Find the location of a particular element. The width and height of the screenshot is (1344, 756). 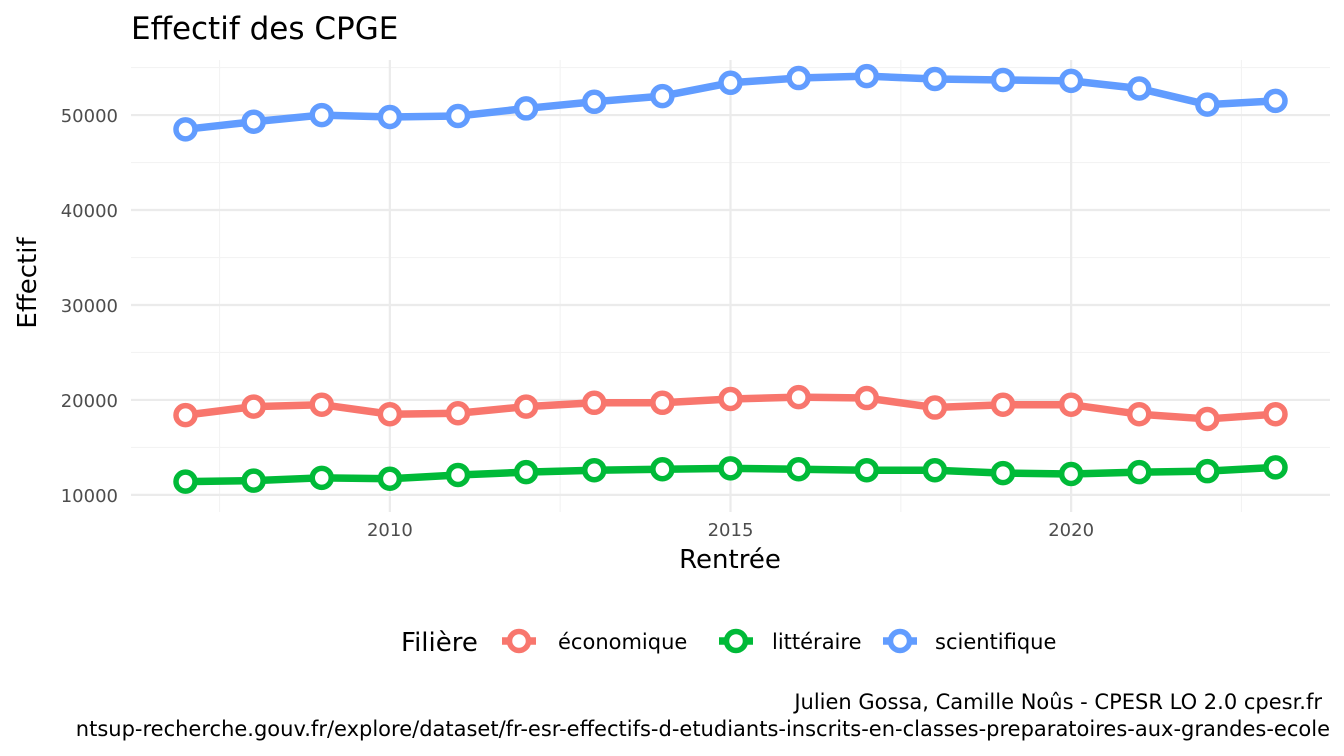

x-tick-label: 2015 is located at coordinates (731, 530).